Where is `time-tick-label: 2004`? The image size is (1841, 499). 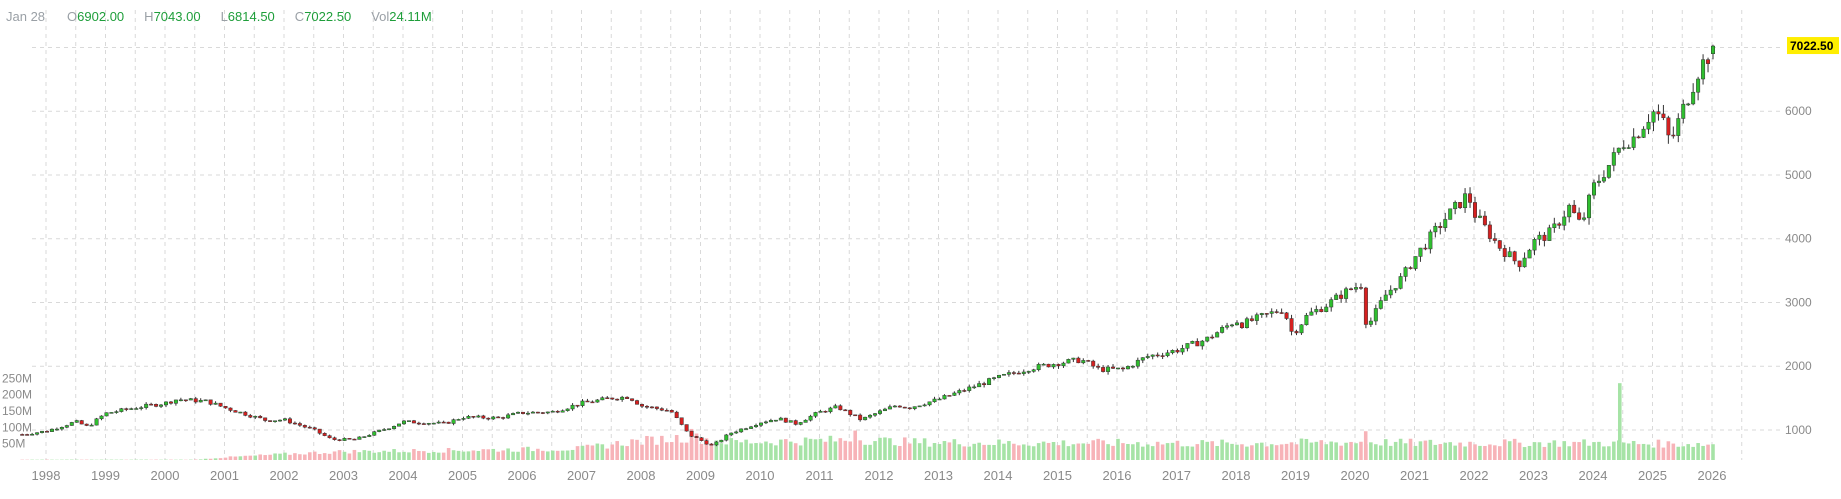 time-tick-label: 2004 is located at coordinates (403, 475).